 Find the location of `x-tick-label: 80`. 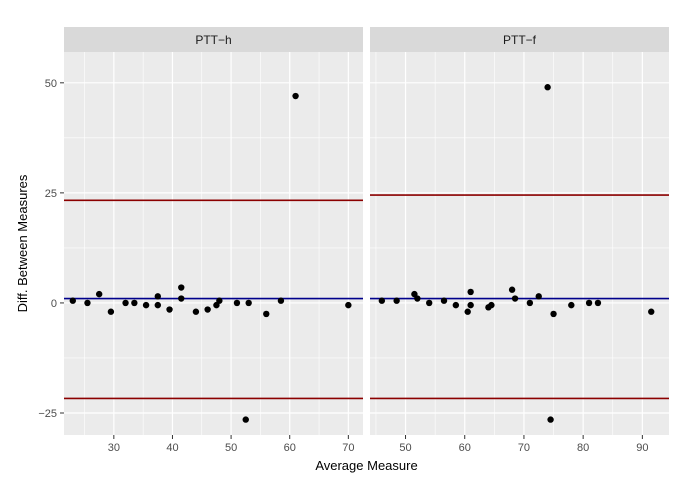

x-tick-label: 80 is located at coordinates (583, 448).